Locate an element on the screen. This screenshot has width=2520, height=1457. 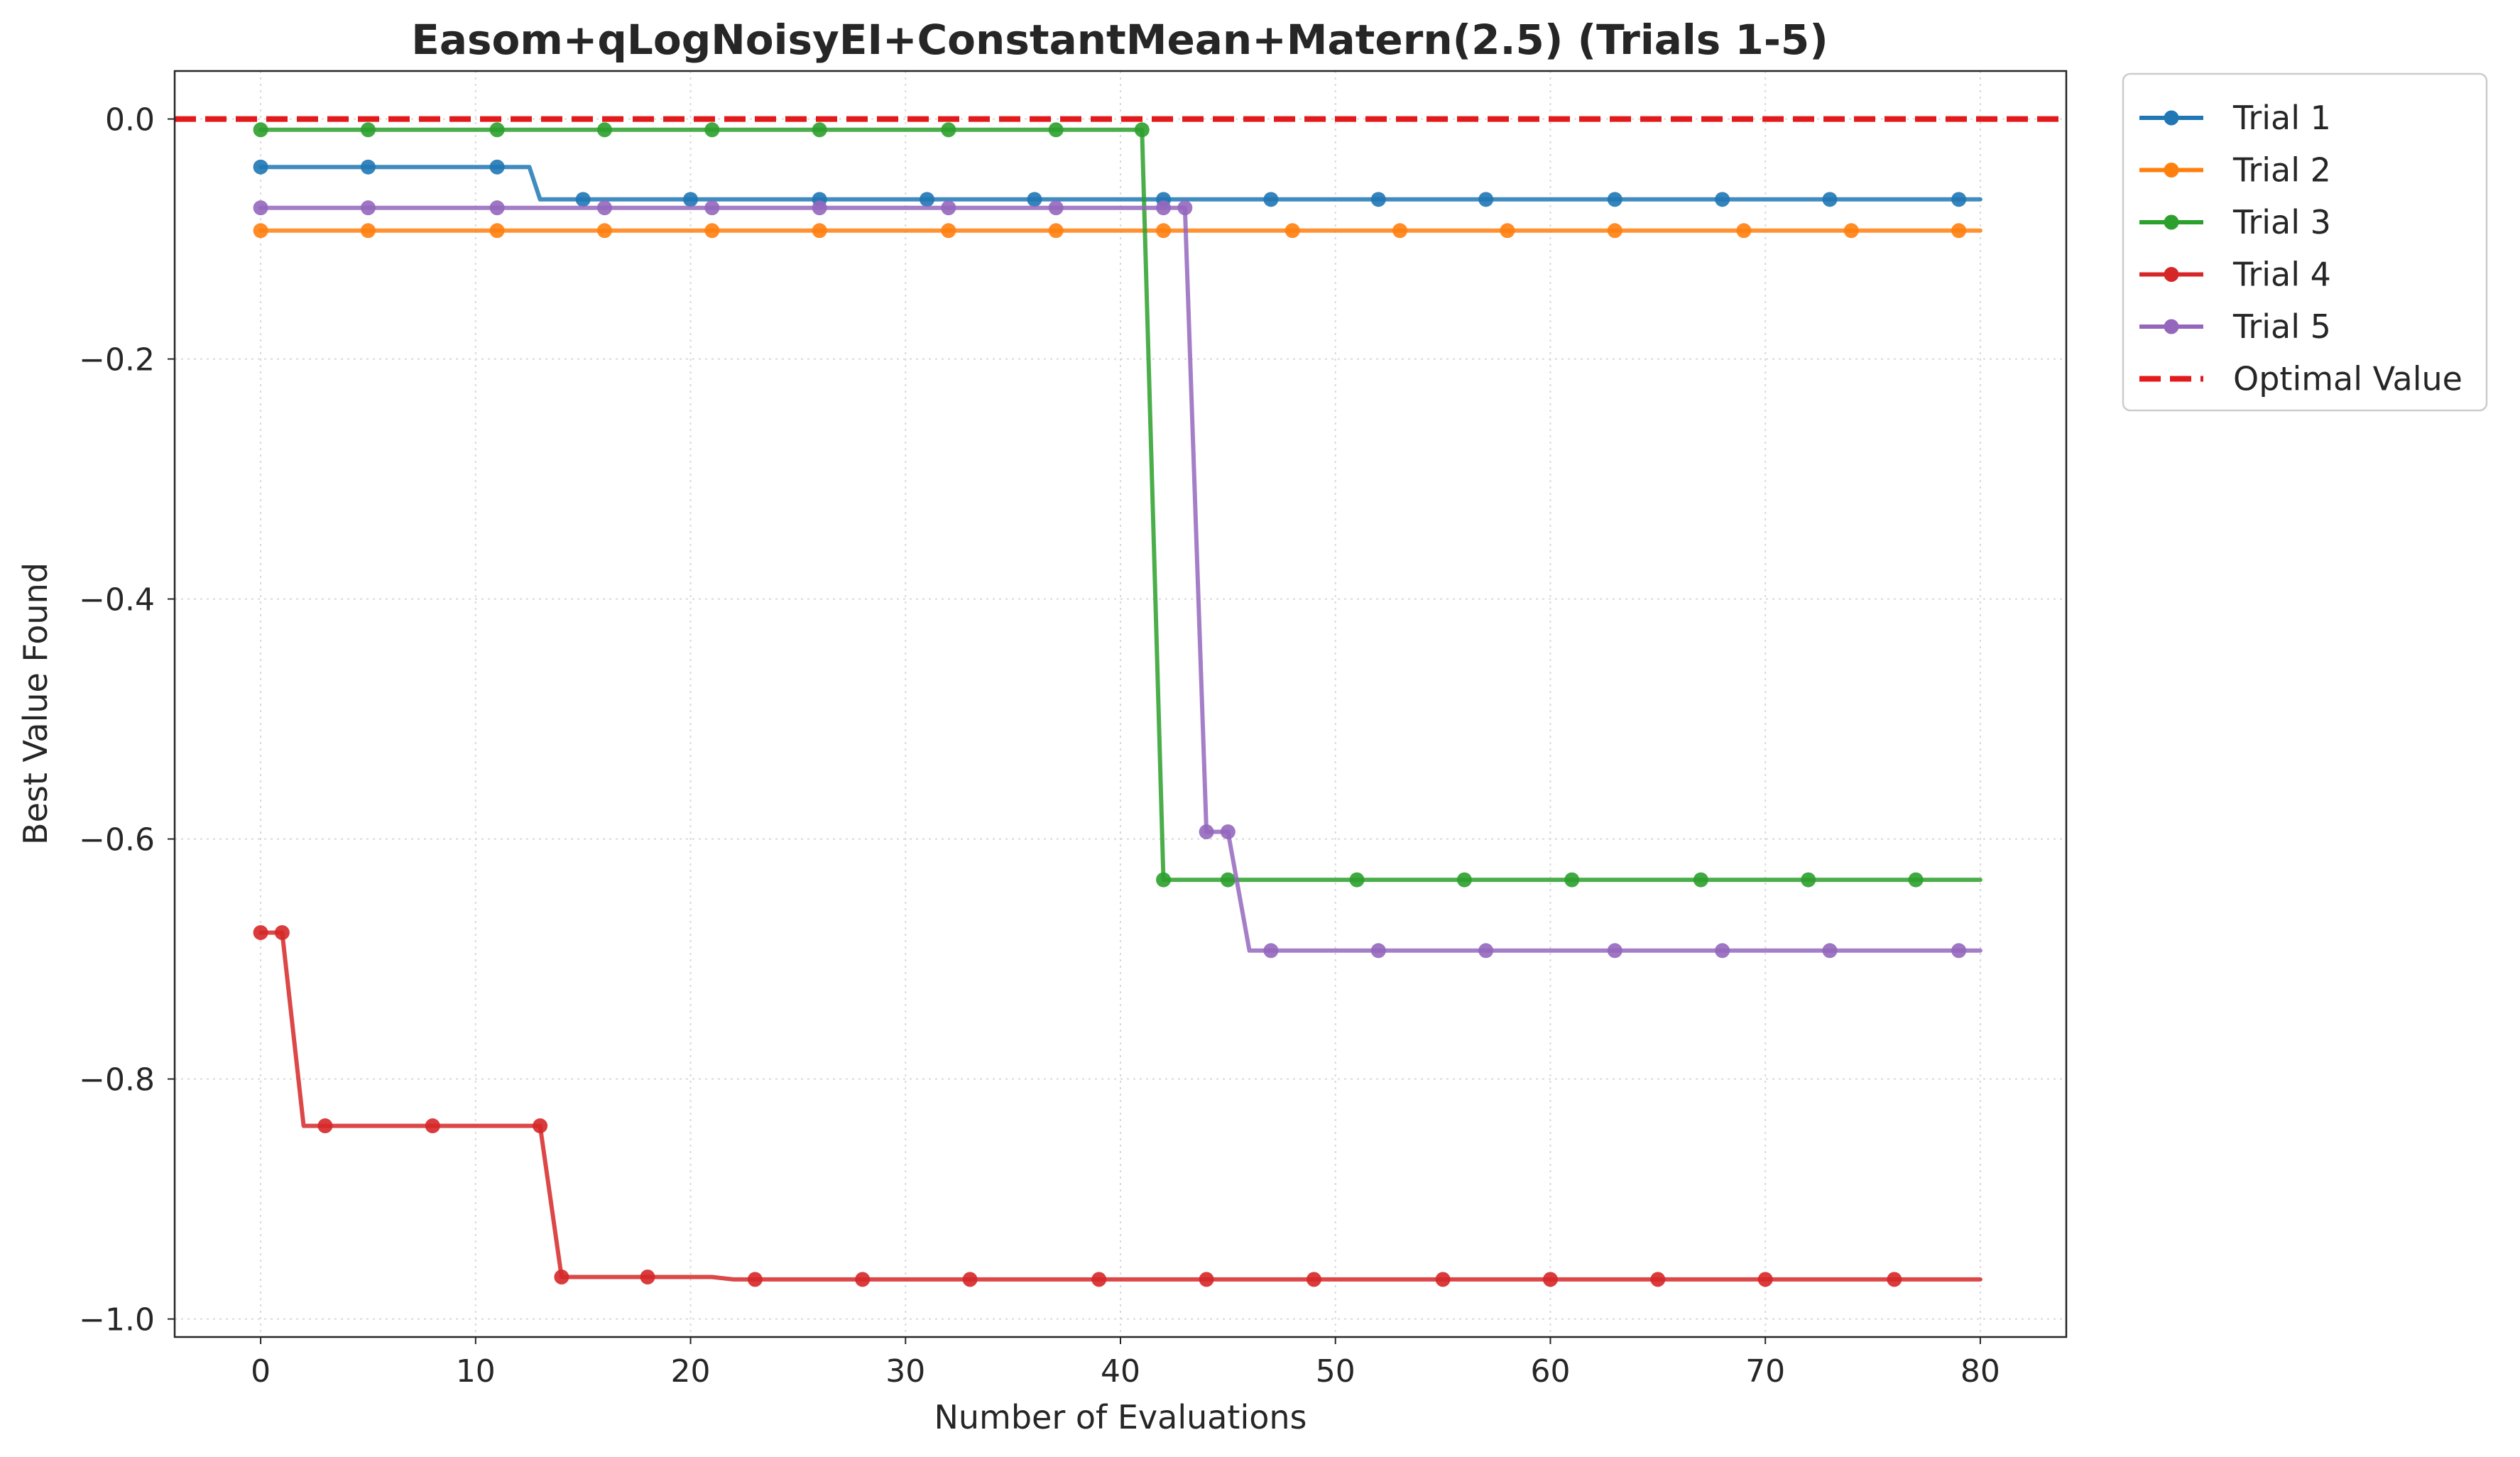
x-tick-label: 70 is located at coordinates (1765, 1371).